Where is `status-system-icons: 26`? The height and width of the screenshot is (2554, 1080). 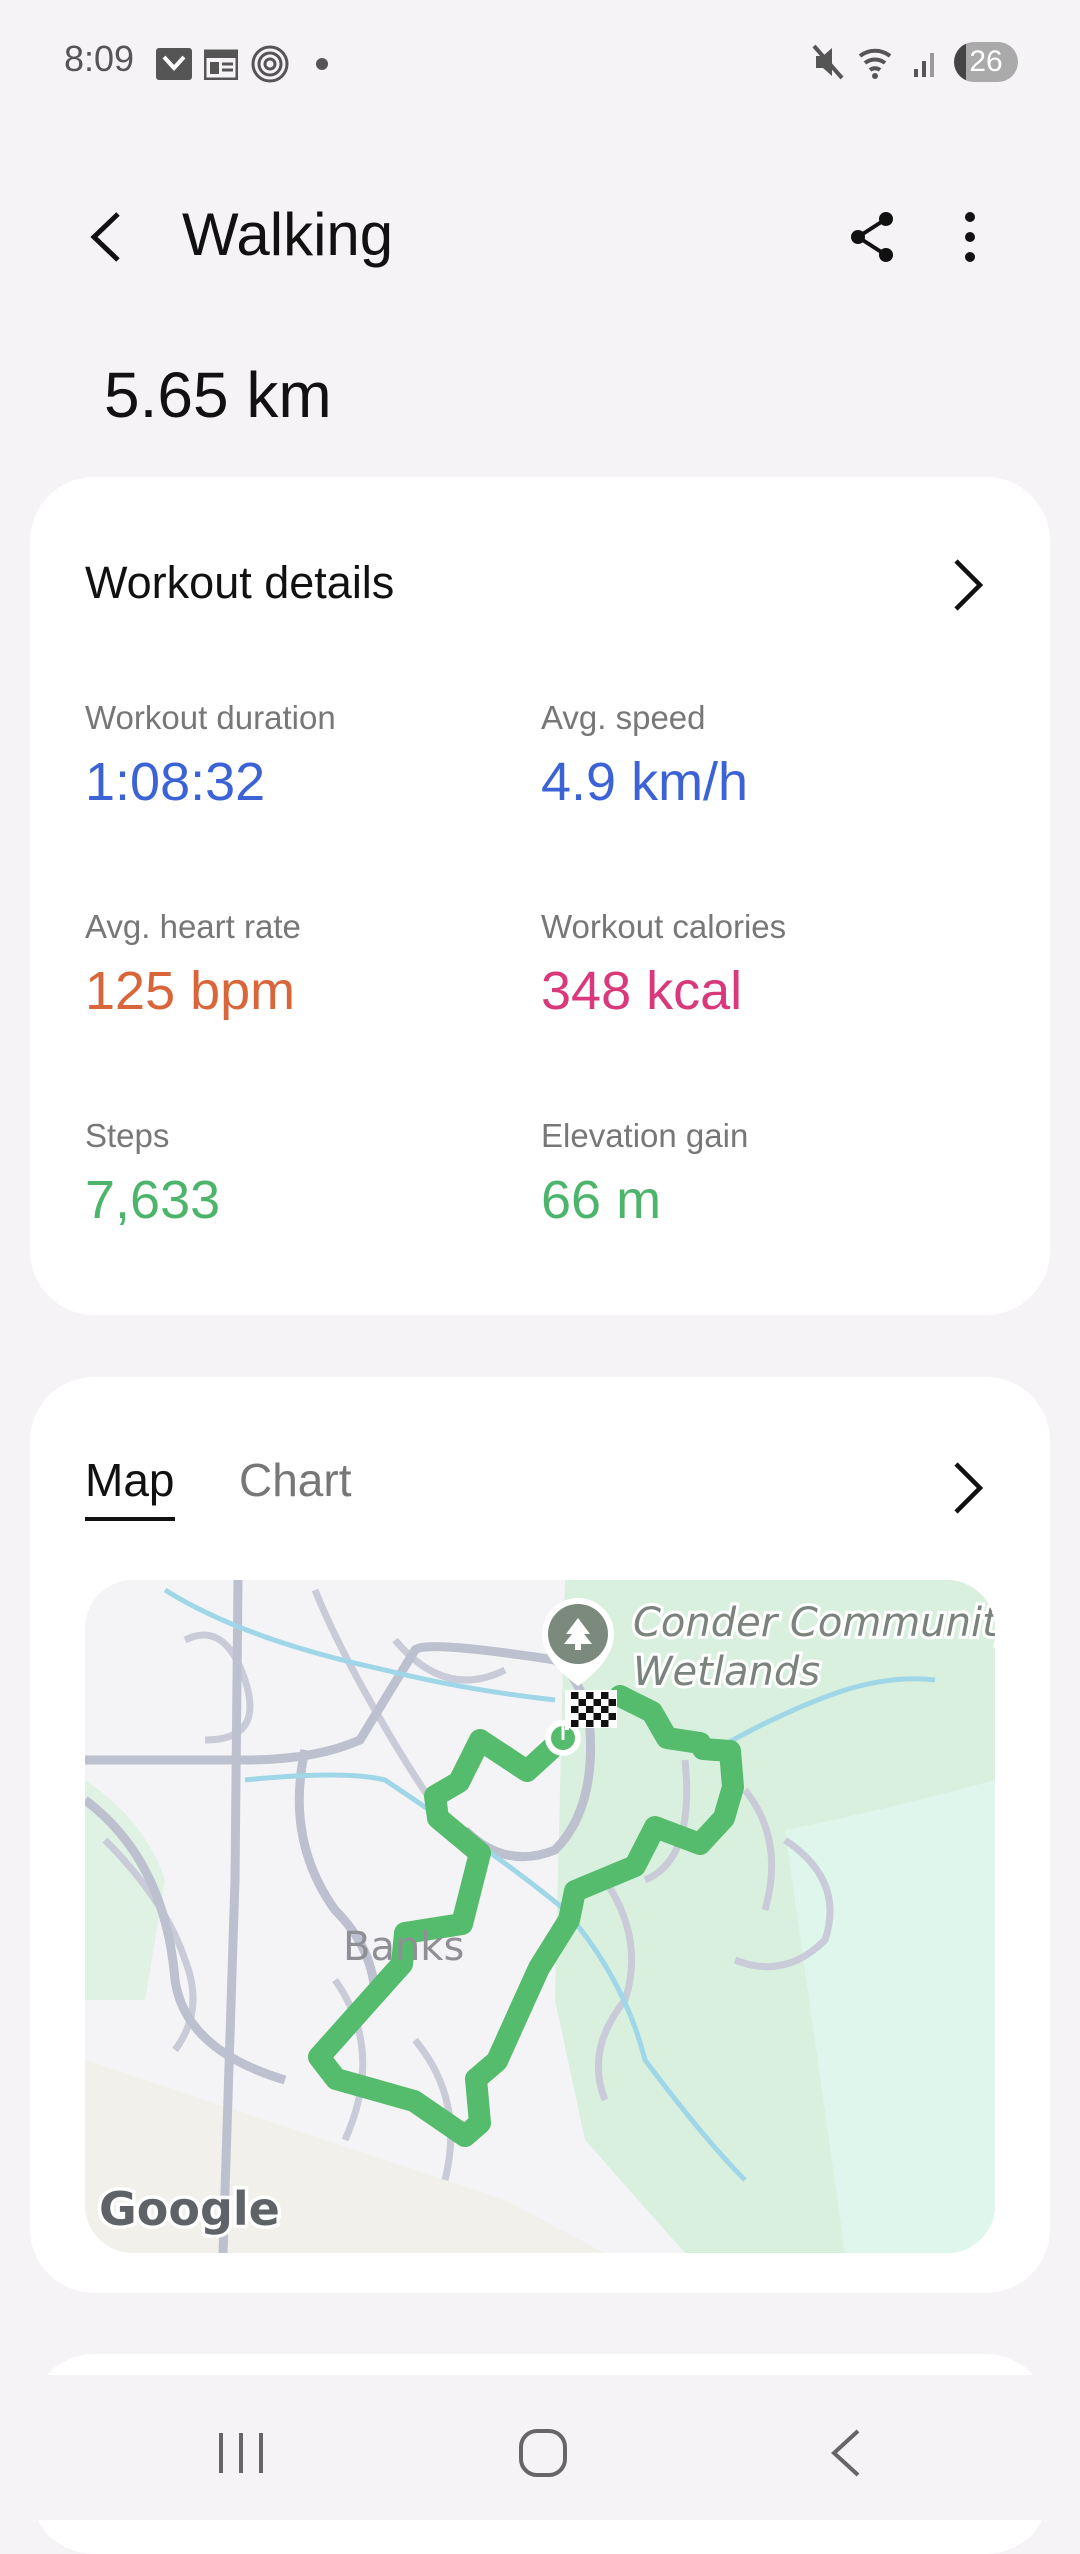 status-system-icons: 26 is located at coordinates (915, 62).